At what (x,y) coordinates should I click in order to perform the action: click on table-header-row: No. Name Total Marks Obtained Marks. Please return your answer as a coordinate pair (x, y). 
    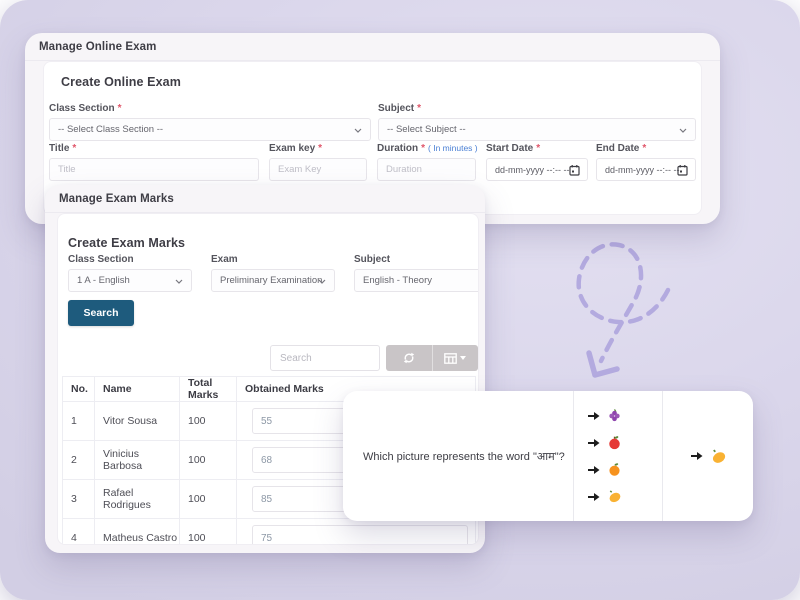
    Looking at the image, I should click on (269, 389).